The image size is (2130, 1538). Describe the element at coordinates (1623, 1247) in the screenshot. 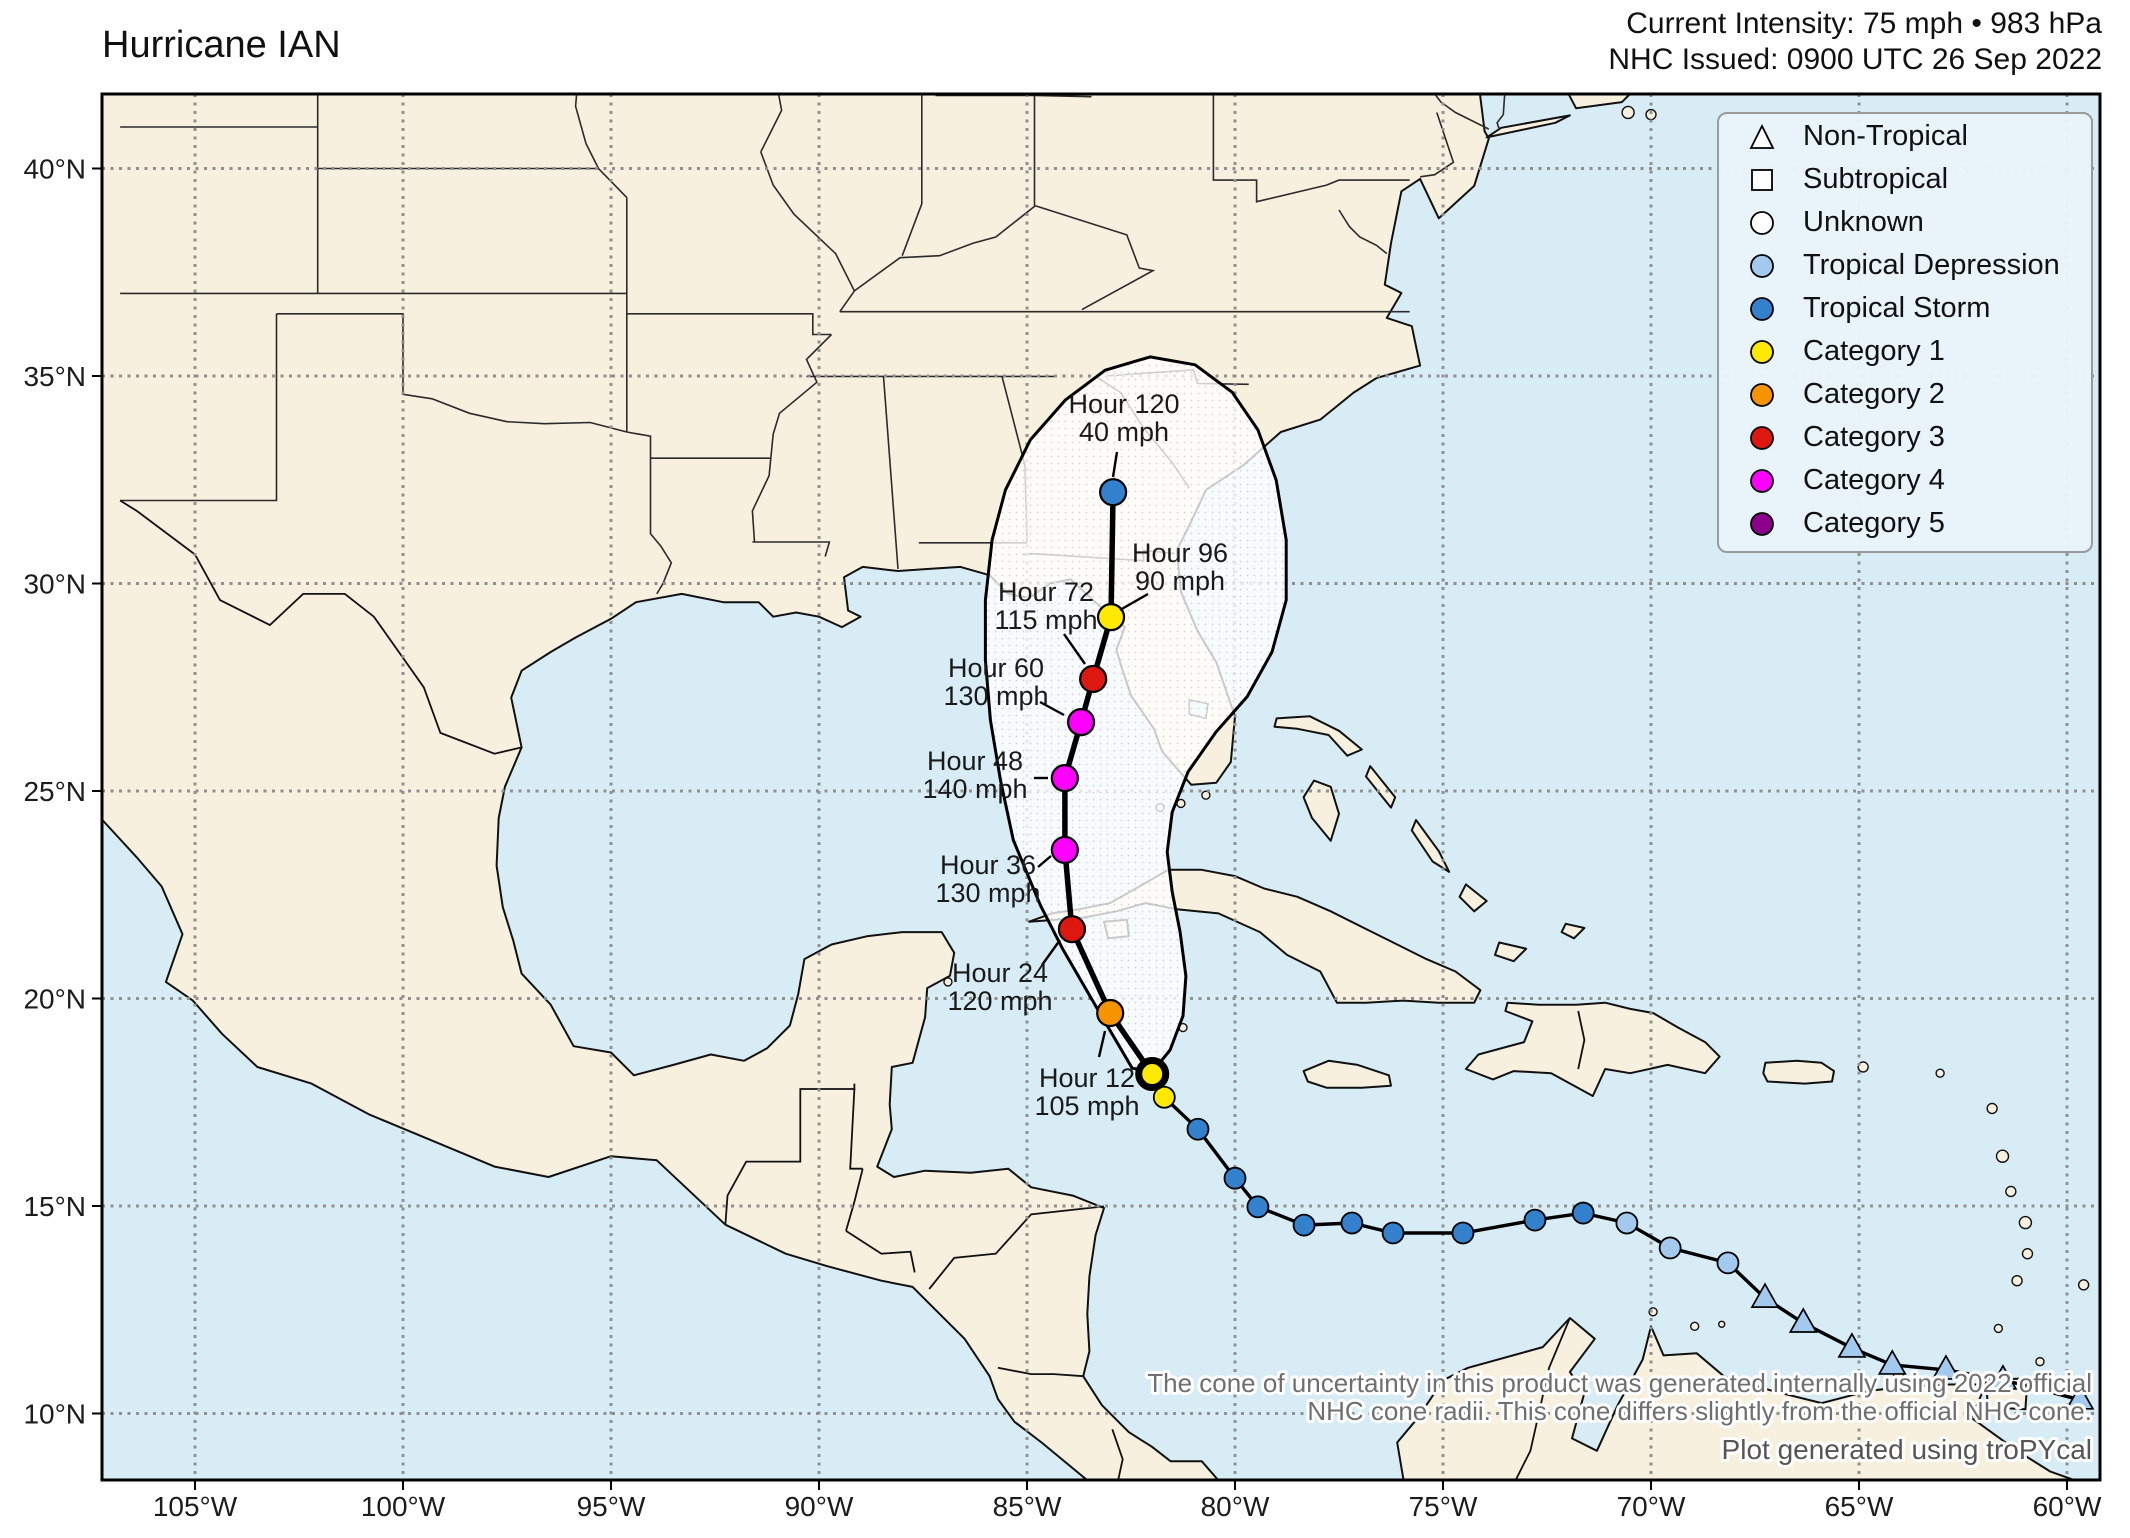

I see `history-markers` at that location.